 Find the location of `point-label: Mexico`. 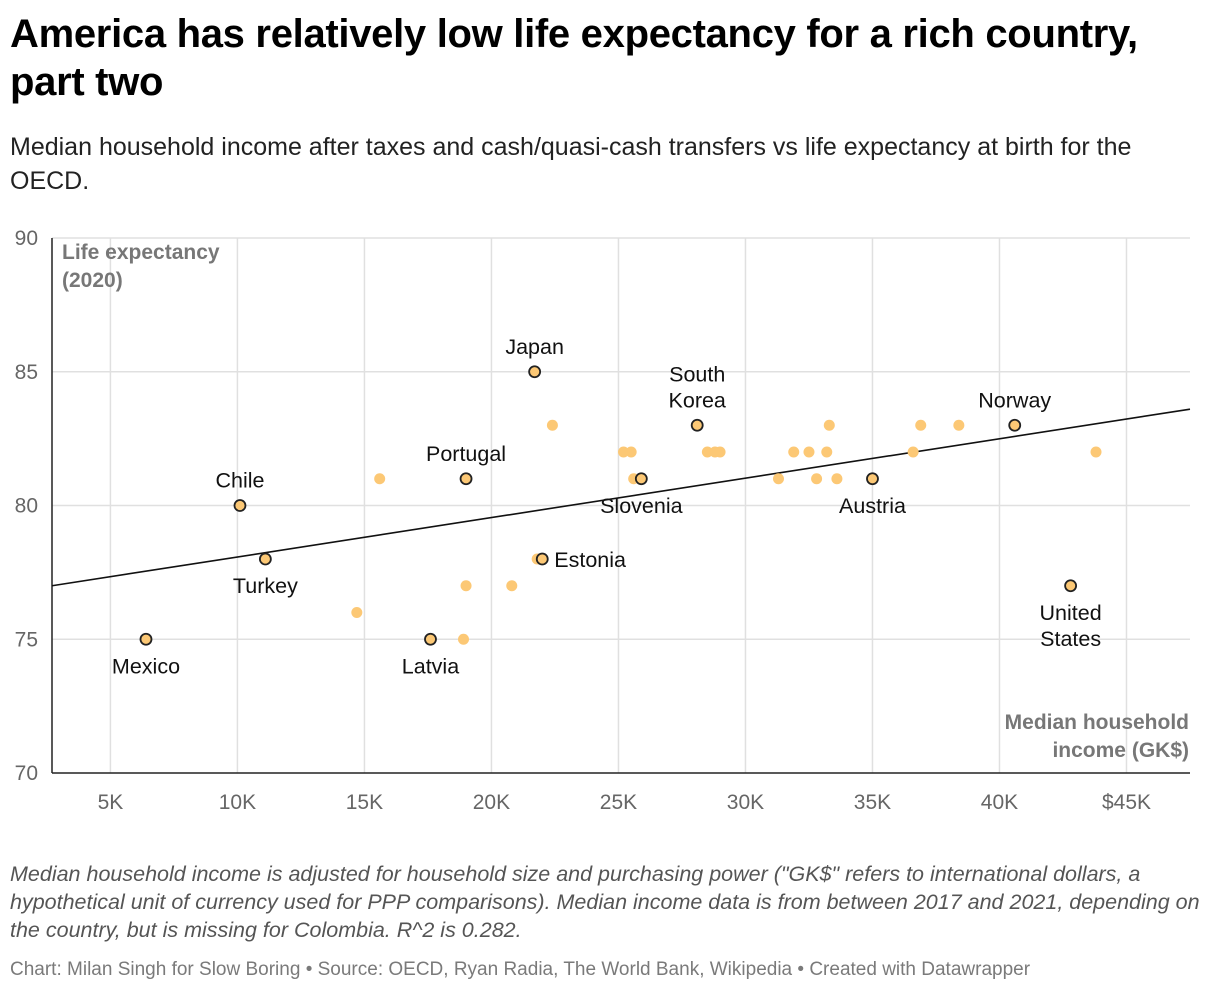

point-label: Mexico is located at coordinates (146, 666).